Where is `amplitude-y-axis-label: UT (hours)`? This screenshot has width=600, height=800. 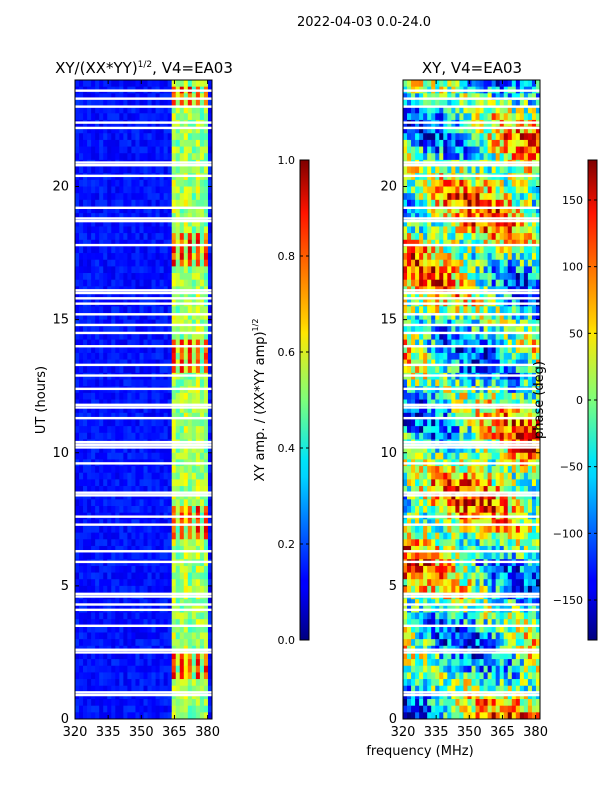
amplitude-y-axis-label: UT (hours) is located at coordinates (41, 400).